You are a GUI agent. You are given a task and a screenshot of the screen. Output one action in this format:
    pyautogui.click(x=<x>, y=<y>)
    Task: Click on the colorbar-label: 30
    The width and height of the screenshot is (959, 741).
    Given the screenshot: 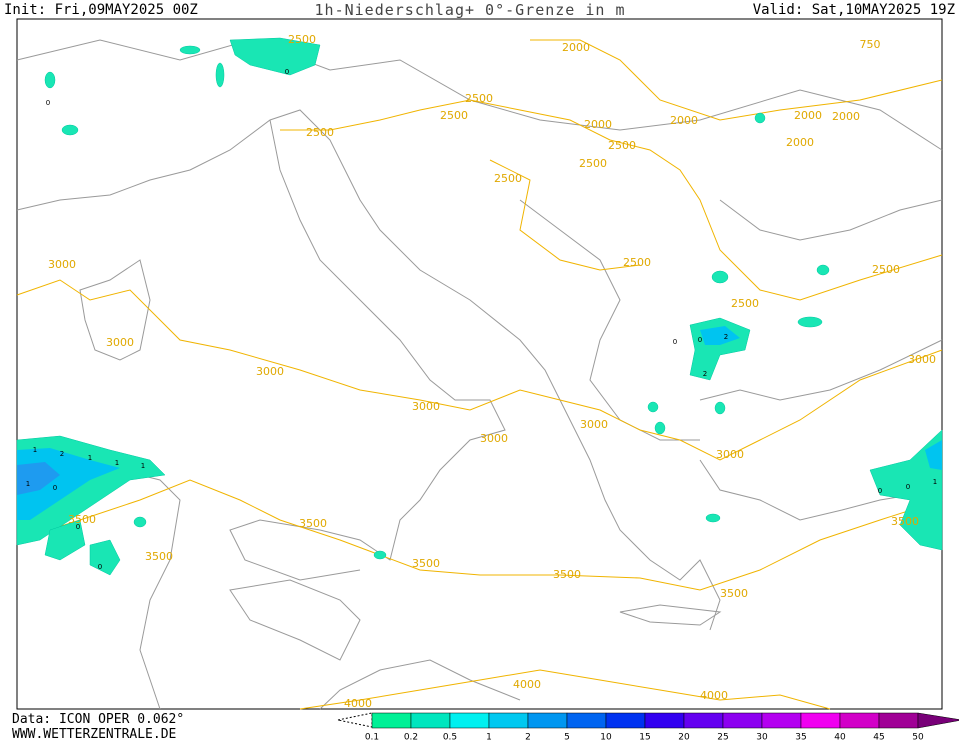 What is the action you would take?
    pyautogui.click(x=762, y=737)
    